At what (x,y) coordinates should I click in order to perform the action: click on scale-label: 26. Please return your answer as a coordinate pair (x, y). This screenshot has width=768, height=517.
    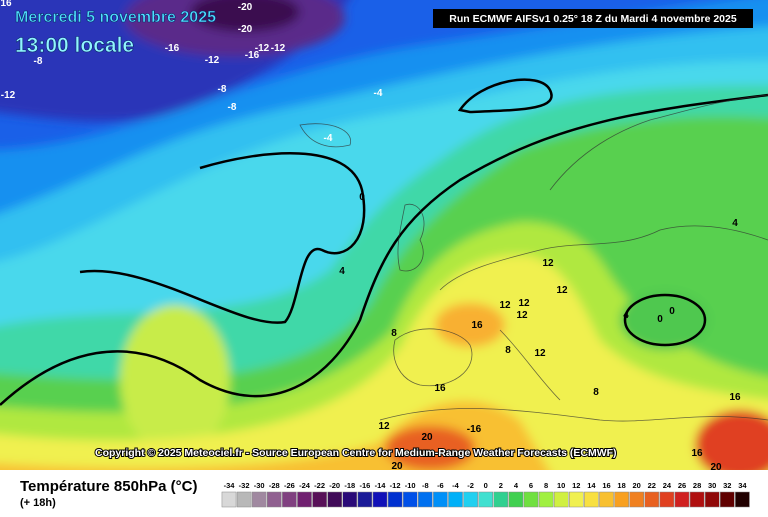
    Looking at the image, I should click on (682, 485).